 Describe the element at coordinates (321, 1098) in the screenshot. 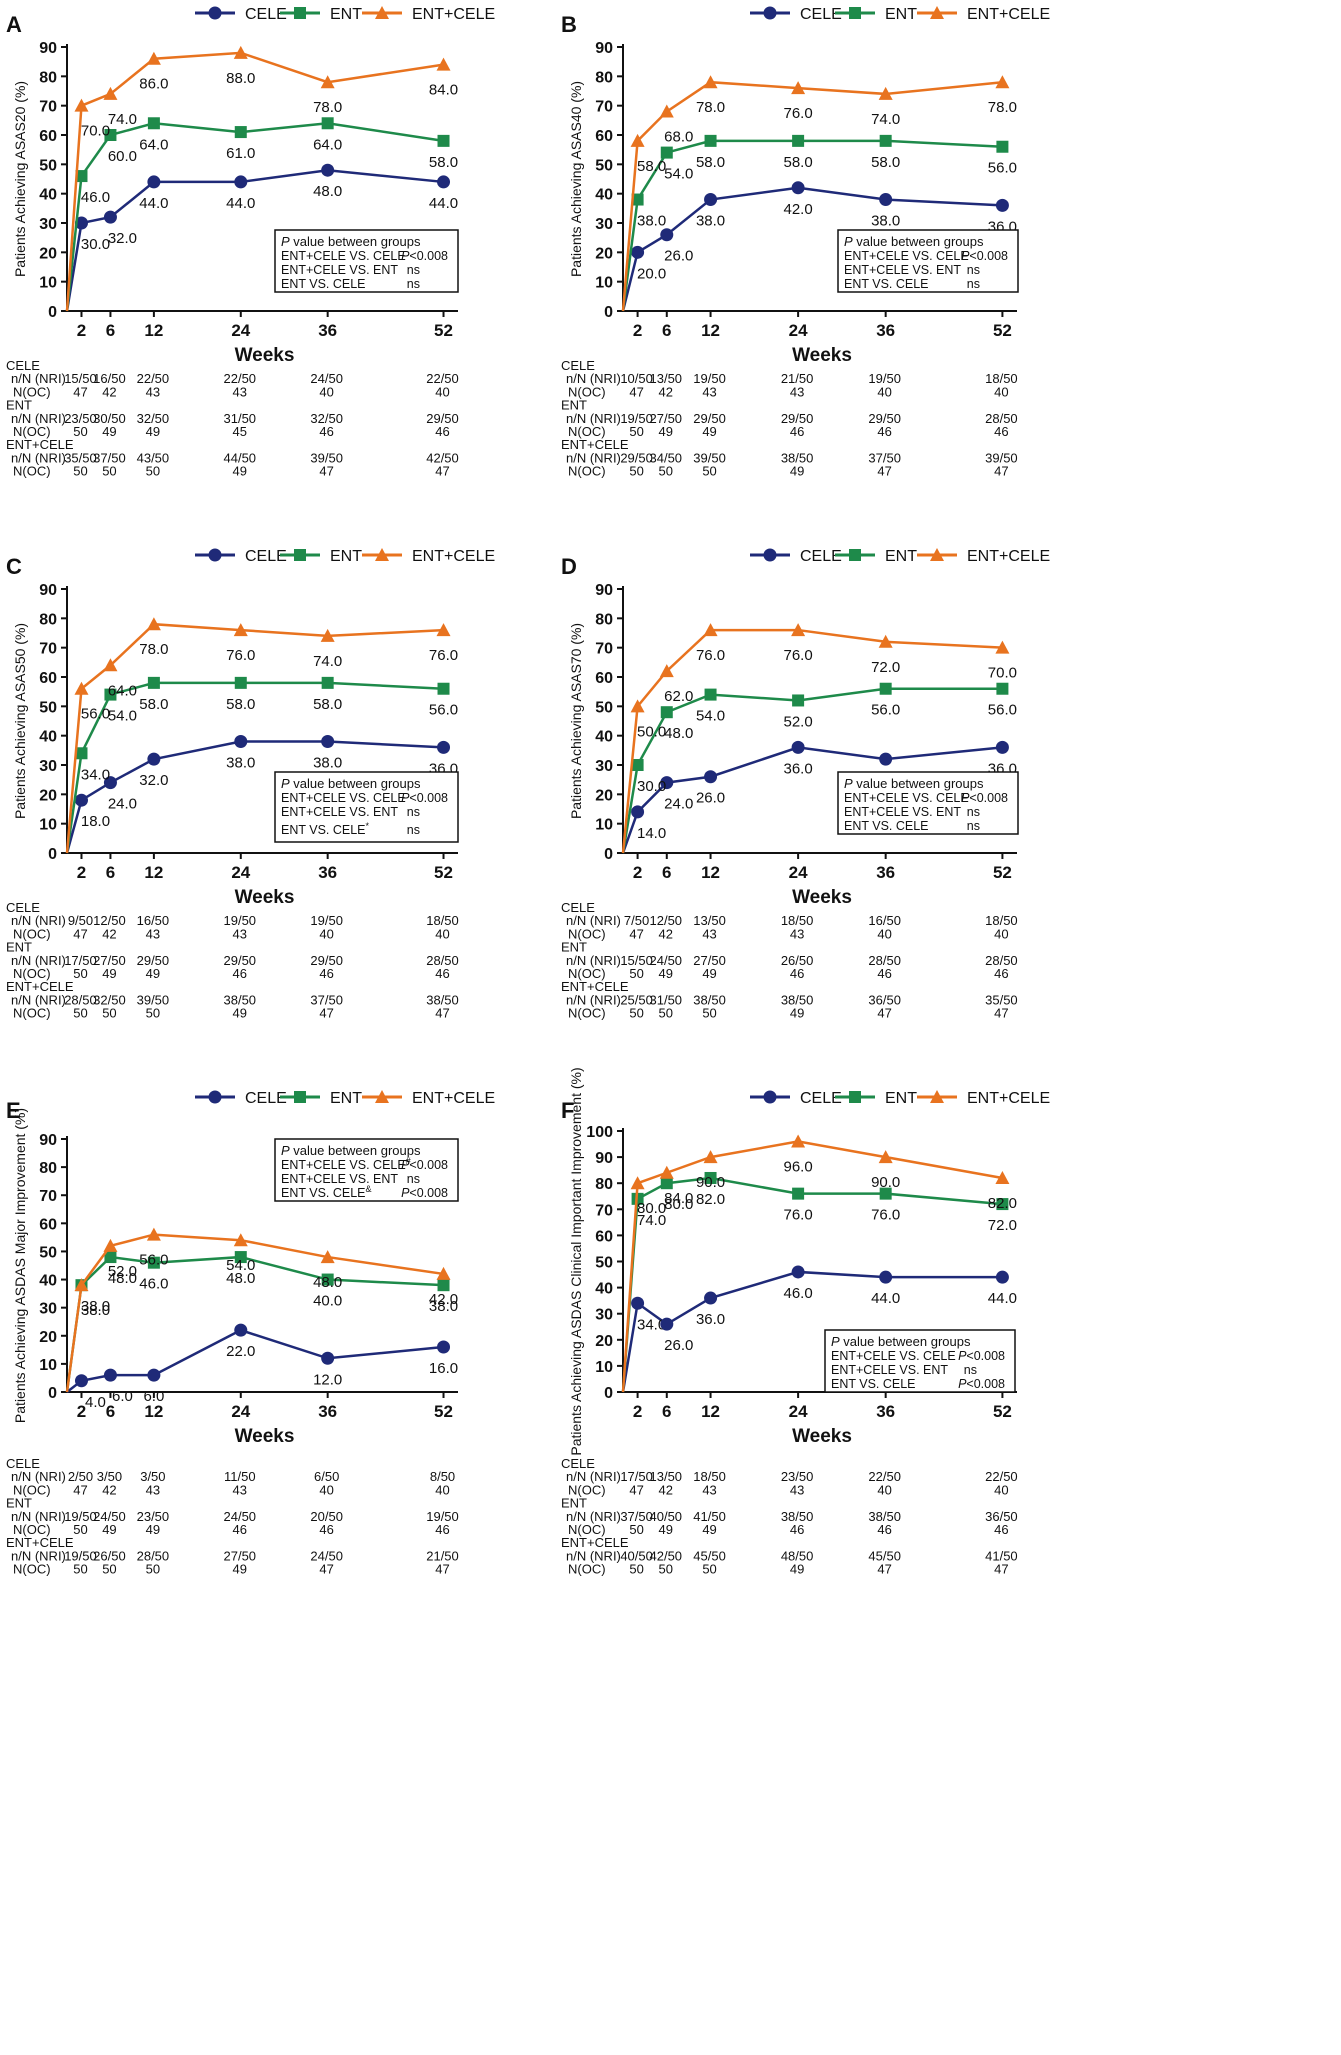

I see `legend-item-ent: ENT` at that location.